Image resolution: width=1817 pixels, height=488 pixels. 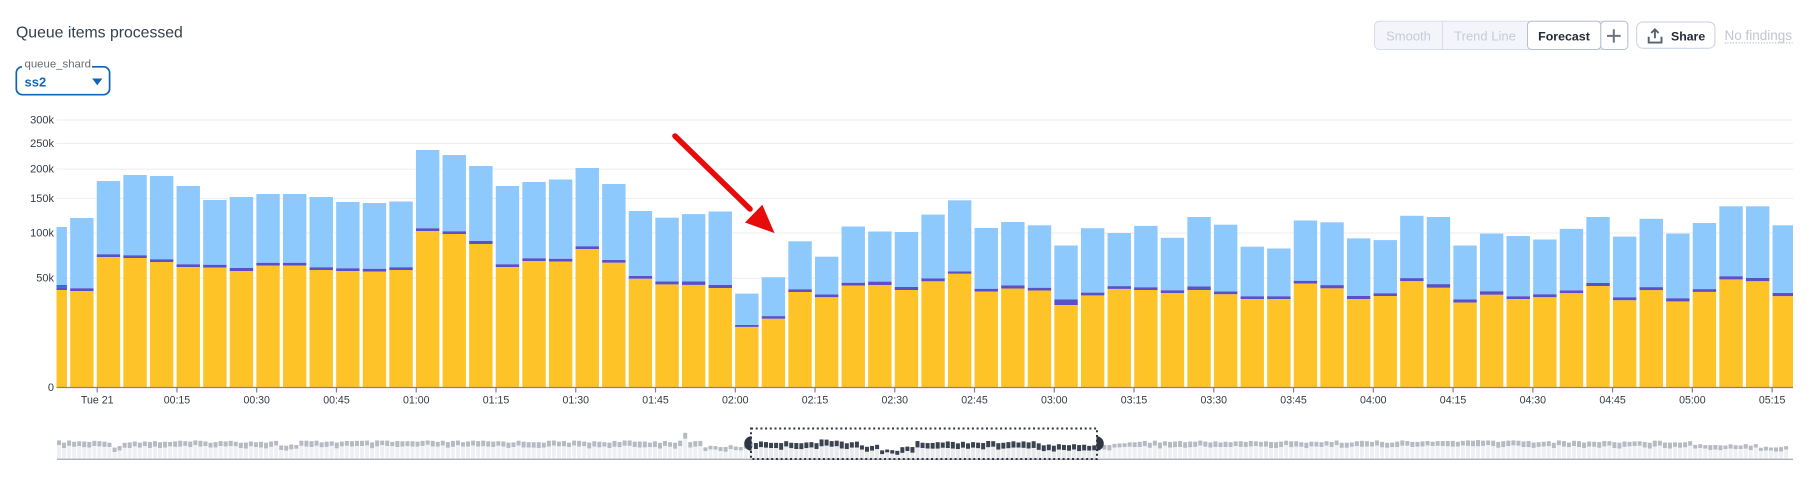 What do you see at coordinates (1772, 401) in the screenshot?
I see `svg-text: 05:15` at bounding box center [1772, 401].